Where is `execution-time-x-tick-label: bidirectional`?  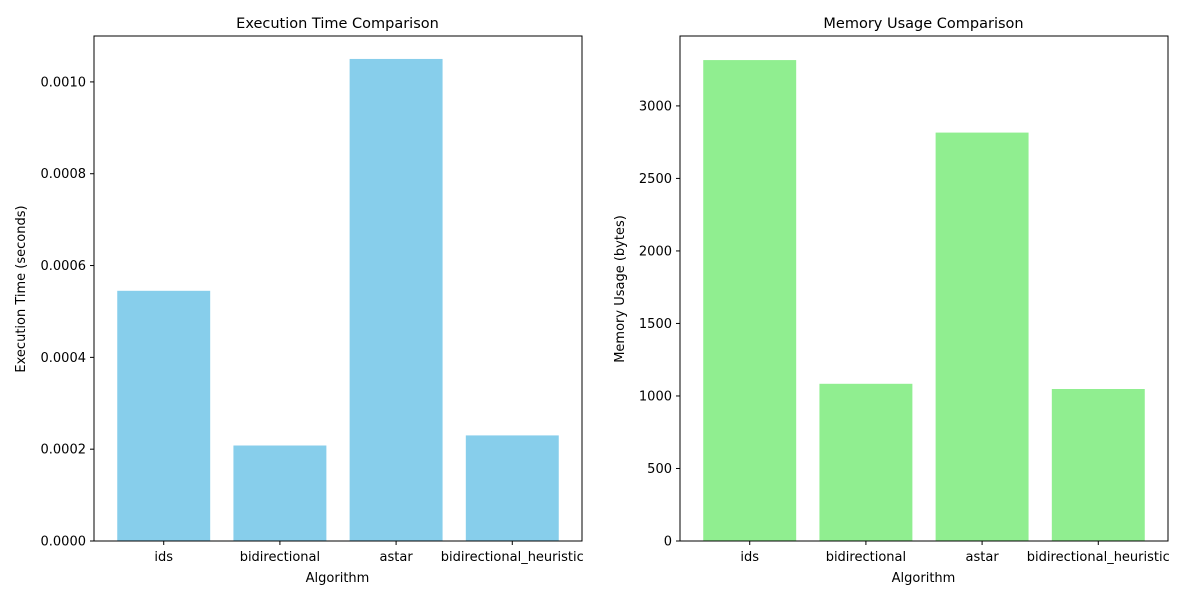 execution-time-x-tick-label: bidirectional is located at coordinates (280, 557).